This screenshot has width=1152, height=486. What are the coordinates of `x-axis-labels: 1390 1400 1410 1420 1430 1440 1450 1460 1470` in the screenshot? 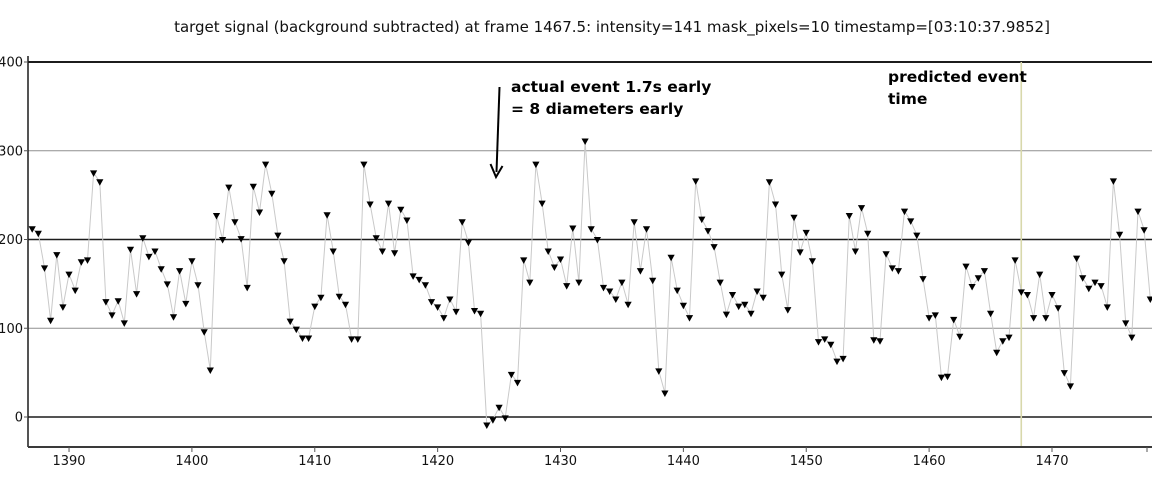 It's located at (600, 458).